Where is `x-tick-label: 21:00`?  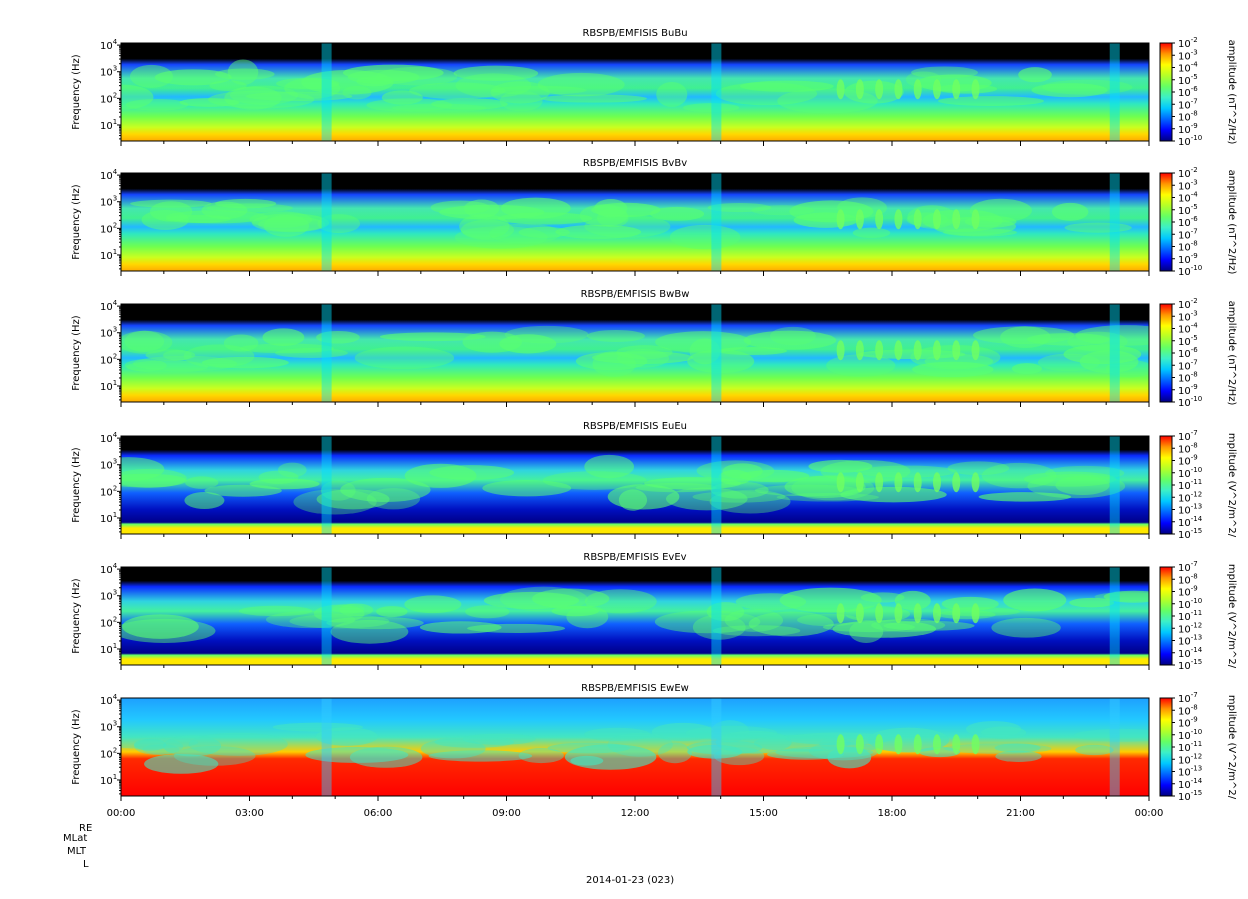
x-tick-label: 21:00 is located at coordinates (1020, 813).